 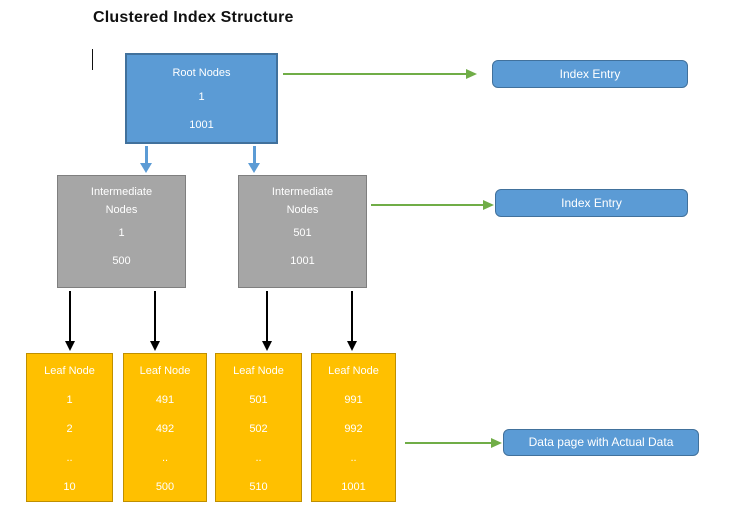 What do you see at coordinates (165, 487) in the screenshot?
I see `leaf-node-value: 500` at bounding box center [165, 487].